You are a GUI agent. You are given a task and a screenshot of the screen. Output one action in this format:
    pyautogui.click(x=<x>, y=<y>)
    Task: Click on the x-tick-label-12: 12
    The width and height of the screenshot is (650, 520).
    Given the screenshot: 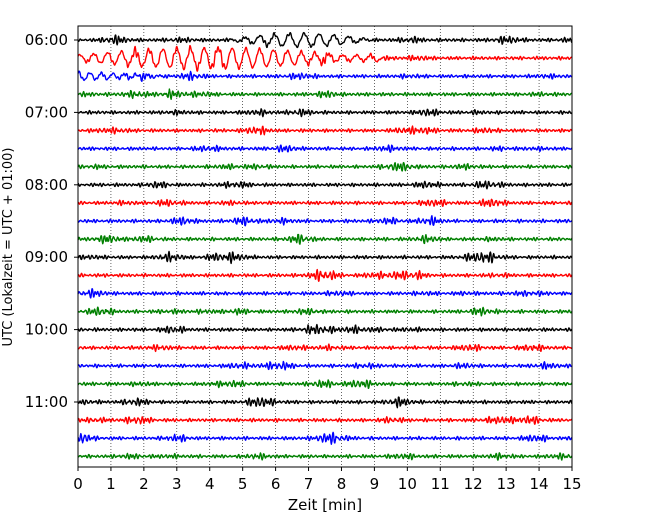 What is the action you would take?
    pyautogui.click(x=473, y=484)
    